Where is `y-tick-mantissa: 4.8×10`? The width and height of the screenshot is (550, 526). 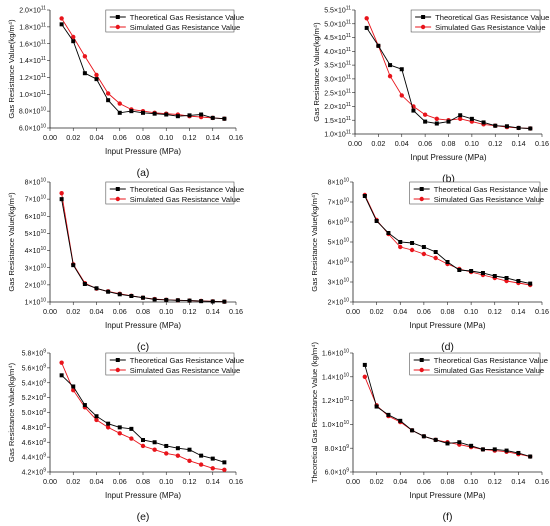
y-tick-mantissa: 4.8×10 is located at coordinates (33, 428).